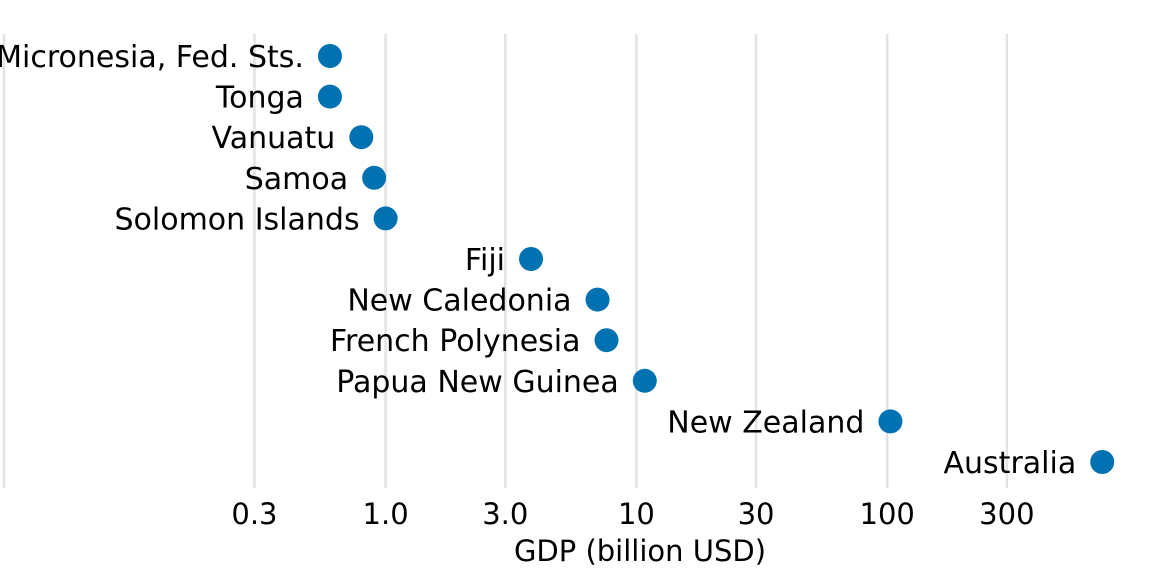 This screenshot has width=1152, height=576. I want to click on point-label: Australia, so click(1010, 463).